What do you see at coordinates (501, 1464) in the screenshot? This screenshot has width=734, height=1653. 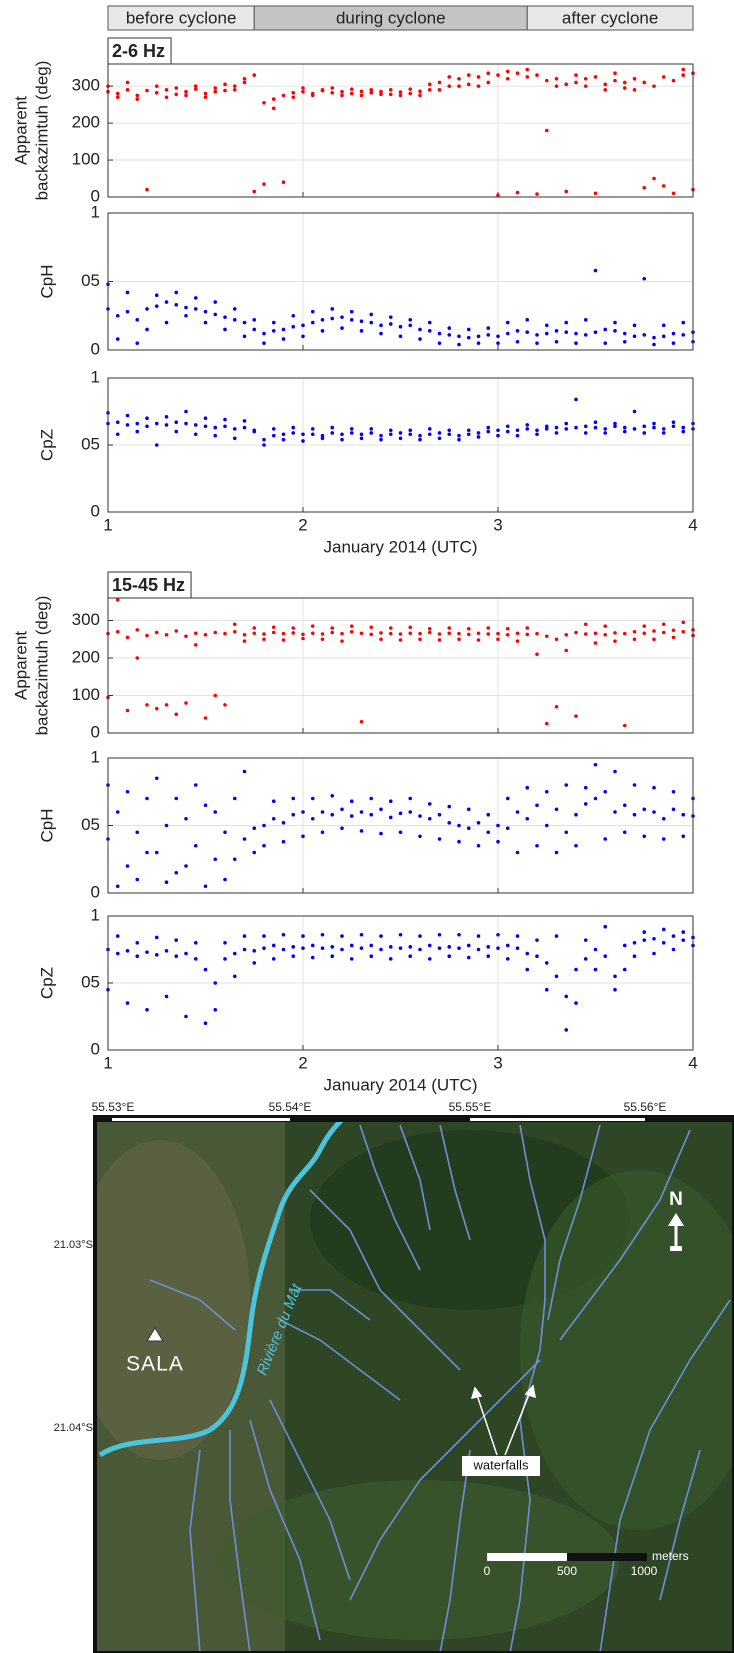 I see `annotation: waterfalls` at bounding box center [501, 1464].